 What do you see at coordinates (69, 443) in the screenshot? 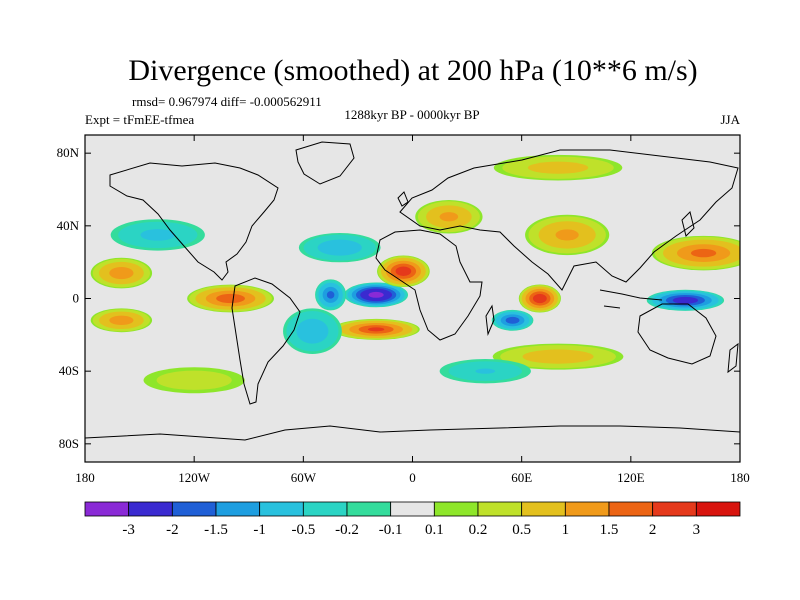
I see `y-tick-label: 80S` at bounding box center [69, 443].